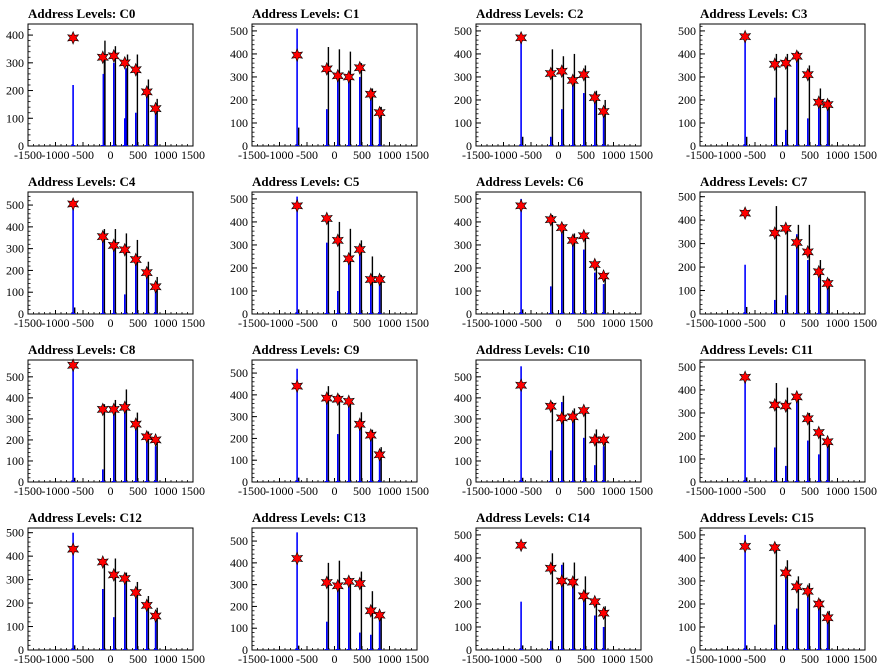  Describe the element at coordinates (82, 349) in the screenshot. I see `chart-title: Address Levels: C8` at that location.